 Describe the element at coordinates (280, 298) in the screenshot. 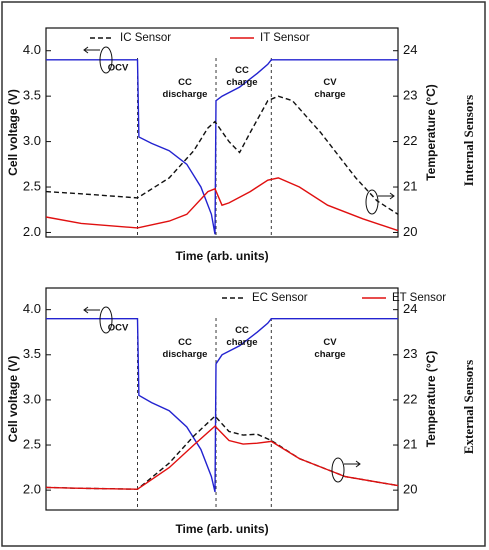

I see `legend-label: EC Sensor` at that location.